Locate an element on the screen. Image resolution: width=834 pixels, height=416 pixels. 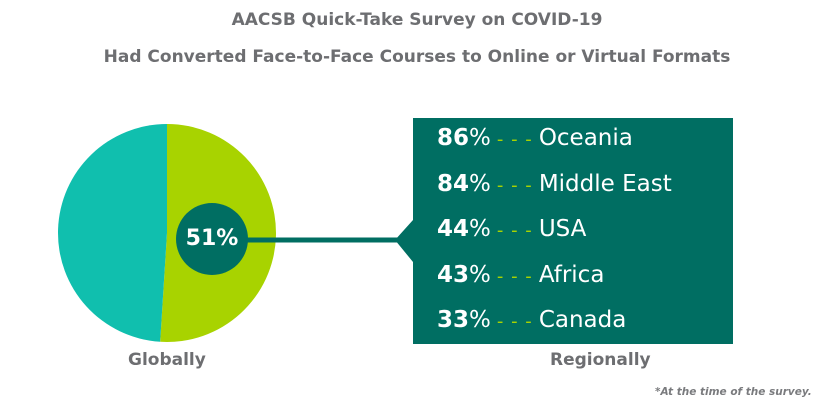
region-value: 86 is located at coordinates (453, 138).